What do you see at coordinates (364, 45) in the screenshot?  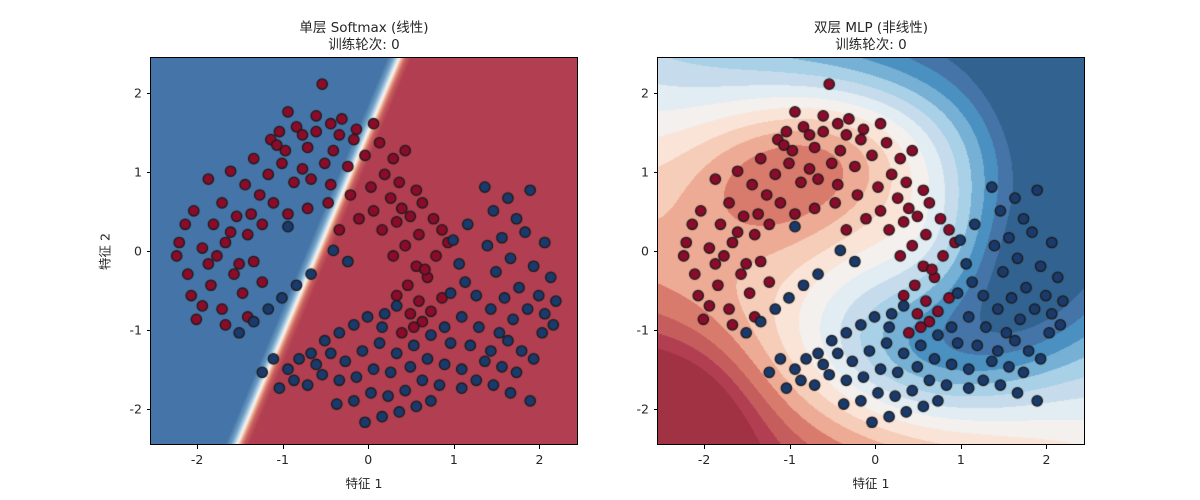 I see `panel-title-line2-softmax: 训练轮次: 0` at bounding box center [364, 45].